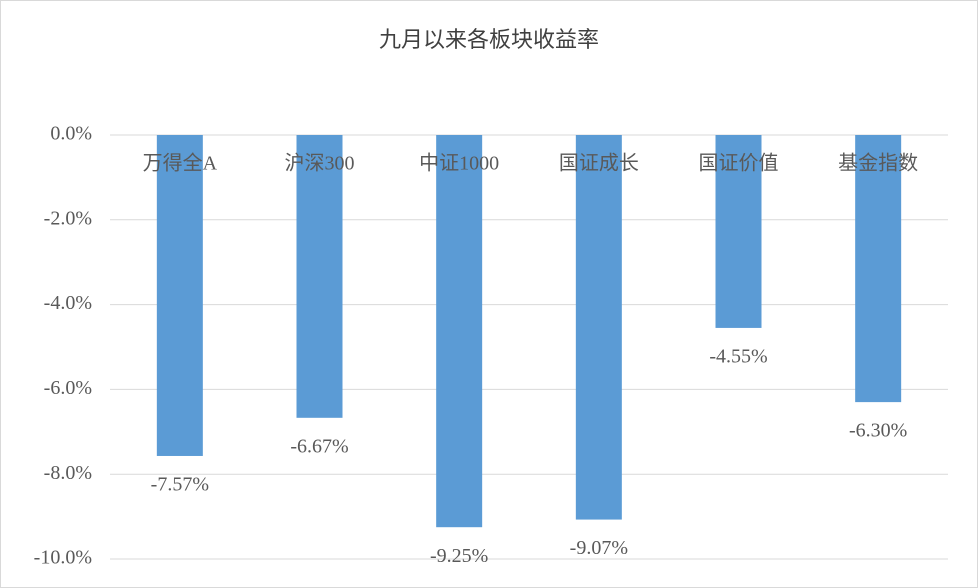 The height and width of the screenshot is (588, 978). I want to click on y-tick-label: -4.0%, so click(68, 303).